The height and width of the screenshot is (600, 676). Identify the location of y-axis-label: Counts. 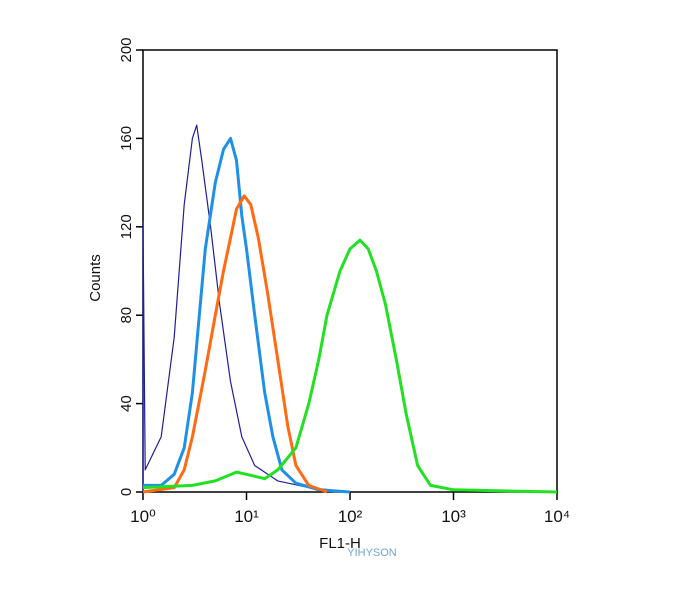
(95, 278).